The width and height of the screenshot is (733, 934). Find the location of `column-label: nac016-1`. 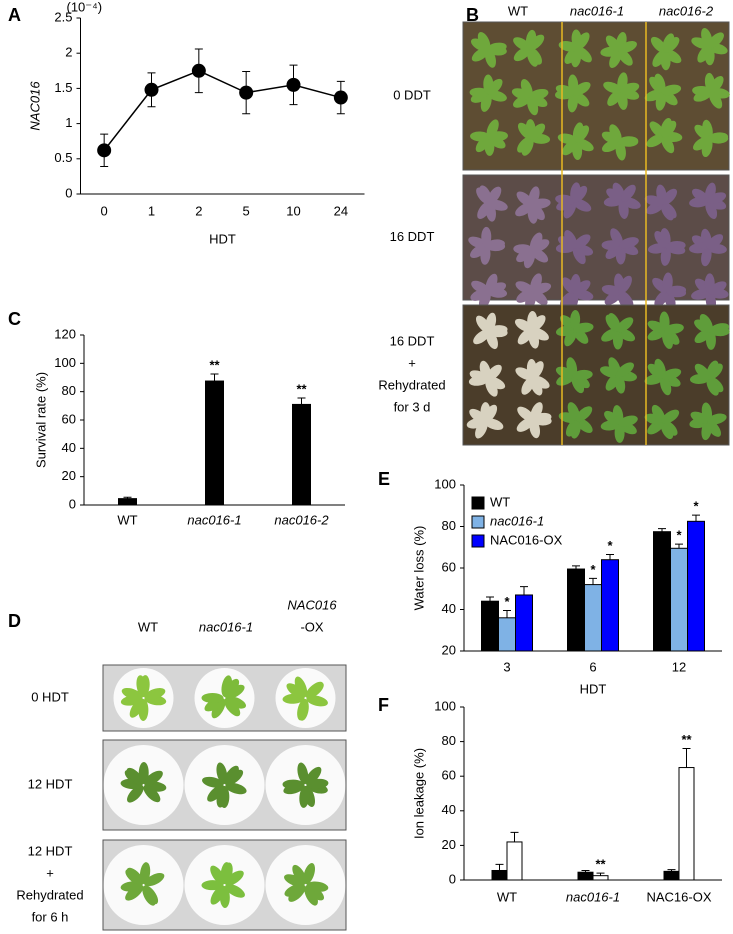

column-label: nac016-1 is located at coordinates (597, 10).